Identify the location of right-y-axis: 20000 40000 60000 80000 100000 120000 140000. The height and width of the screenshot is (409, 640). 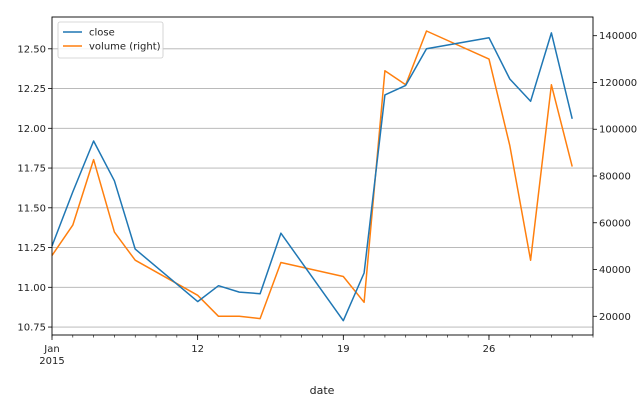
(615, 177).